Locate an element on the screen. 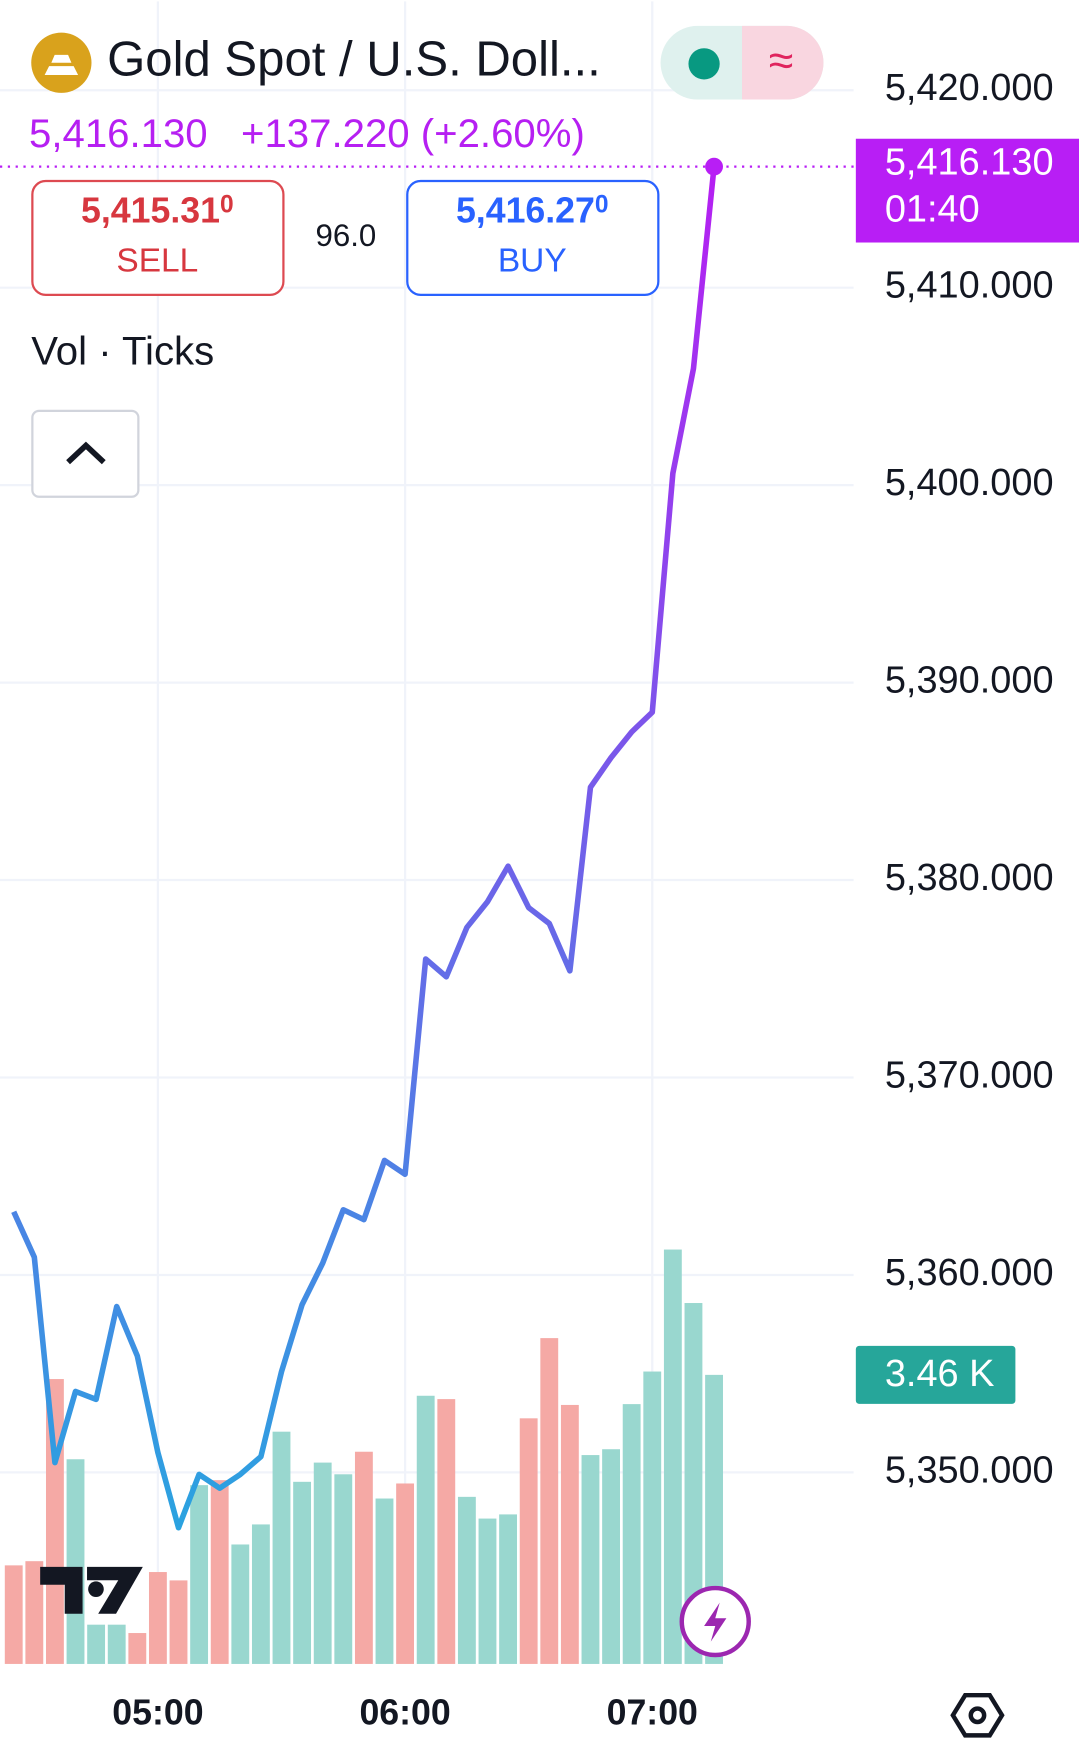 The height and width of the screenshot is (1753, 1079). price-tag-value: 5,416.130 is located at coordinates (969, 162).